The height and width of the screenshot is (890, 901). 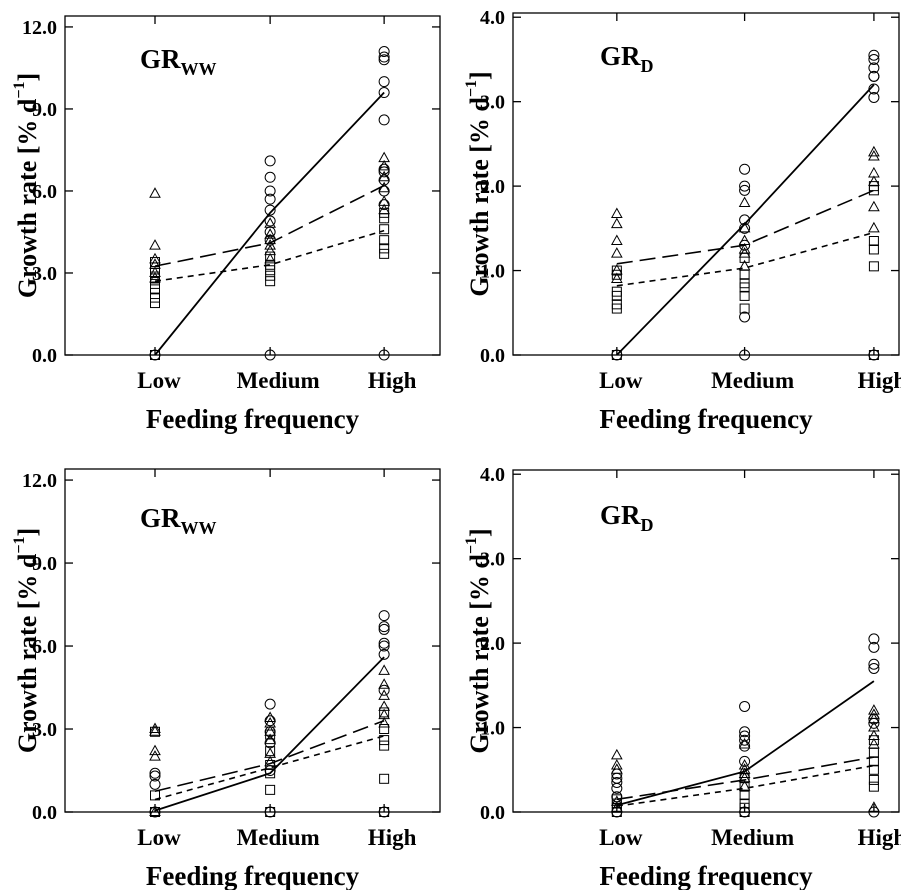 What do you see at coordinates (492, 356) in the screenshot?
I see `y-tick-label: 0.0` at bounding box center [492, 356].